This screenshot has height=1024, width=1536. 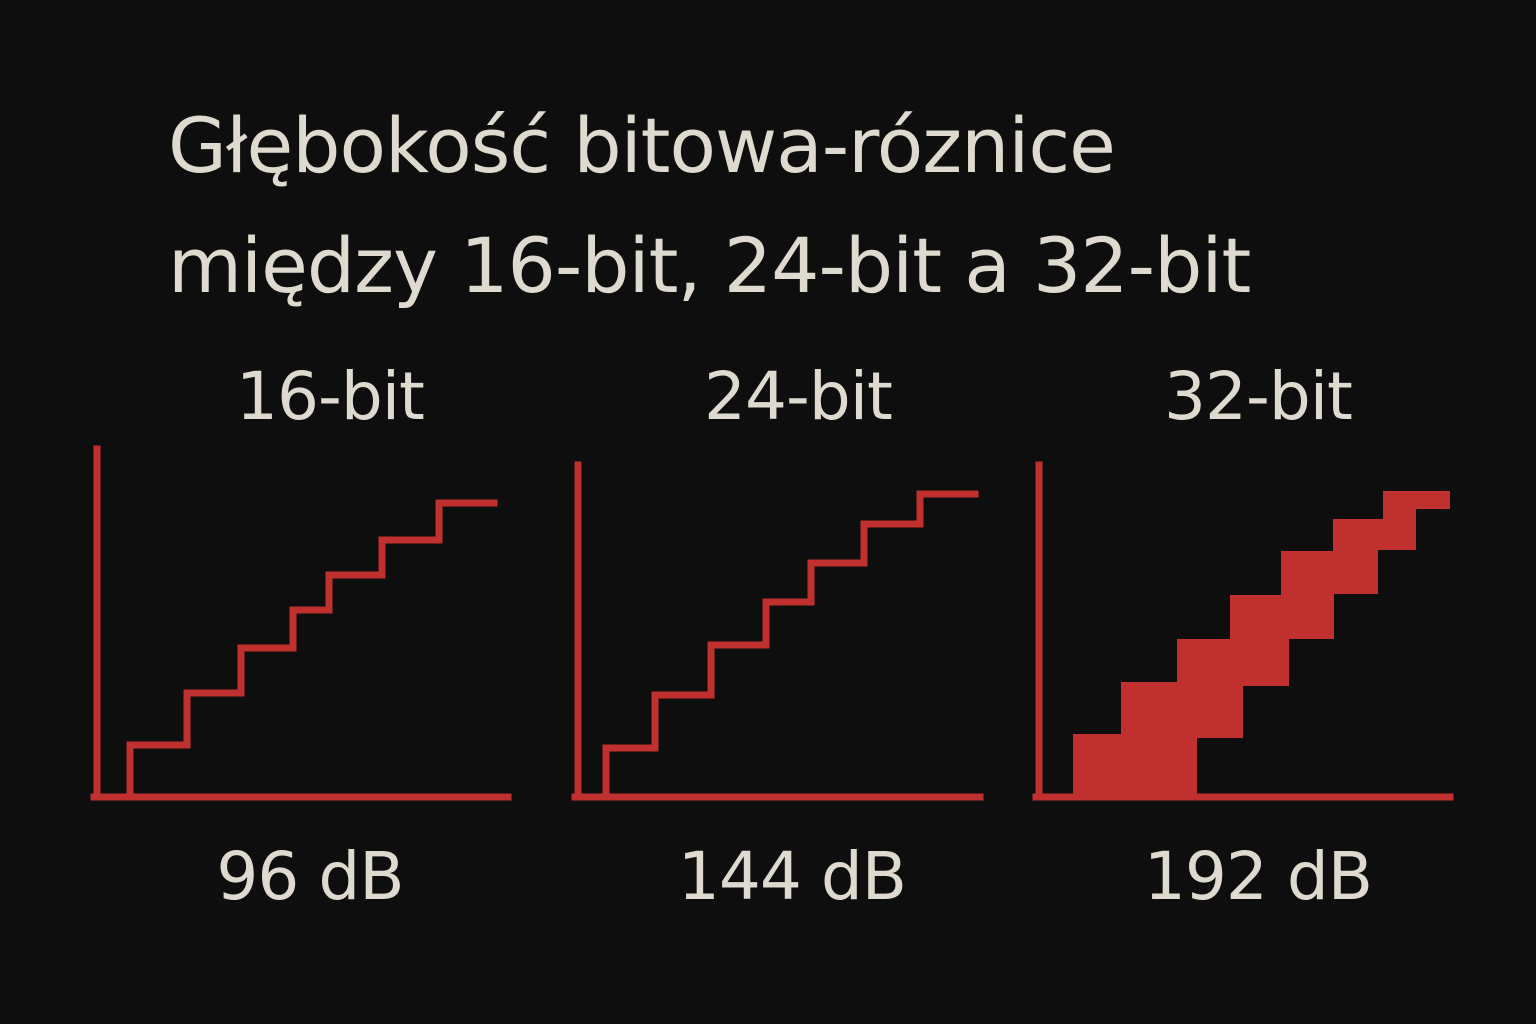 What do you see at coordinates (642, 145) in the screenshot?
I see `title-line-1: Głębokość bitowa-róznice` at bounding box center [642, 145].